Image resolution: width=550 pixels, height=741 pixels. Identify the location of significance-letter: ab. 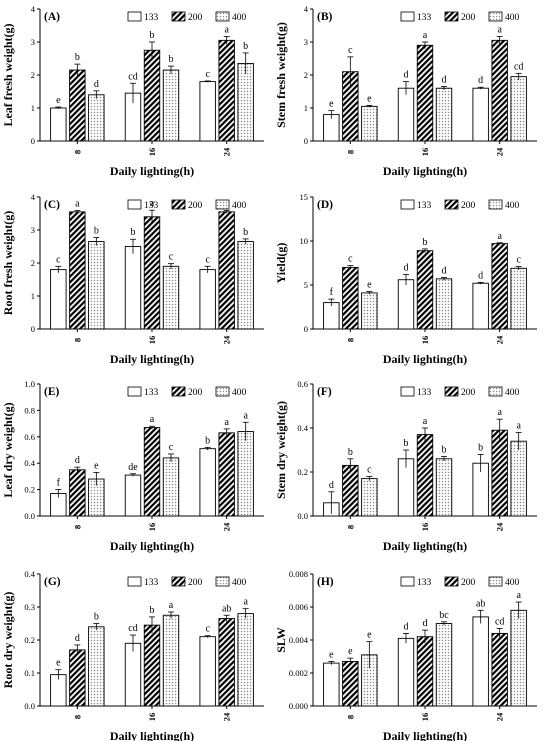
(480, 603).